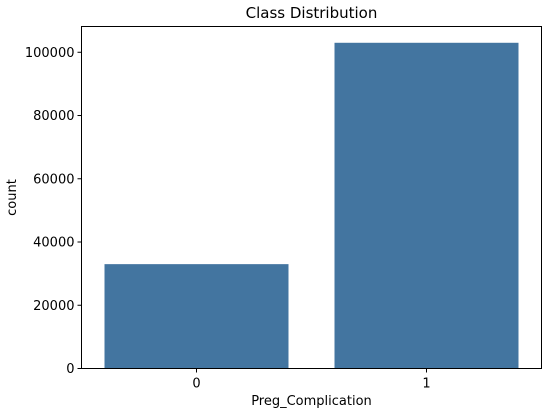  What do you see at coordinates (50, 53) in the screenshot?
I see `y-tick-label: 100000` at bounding box center [50, 53].